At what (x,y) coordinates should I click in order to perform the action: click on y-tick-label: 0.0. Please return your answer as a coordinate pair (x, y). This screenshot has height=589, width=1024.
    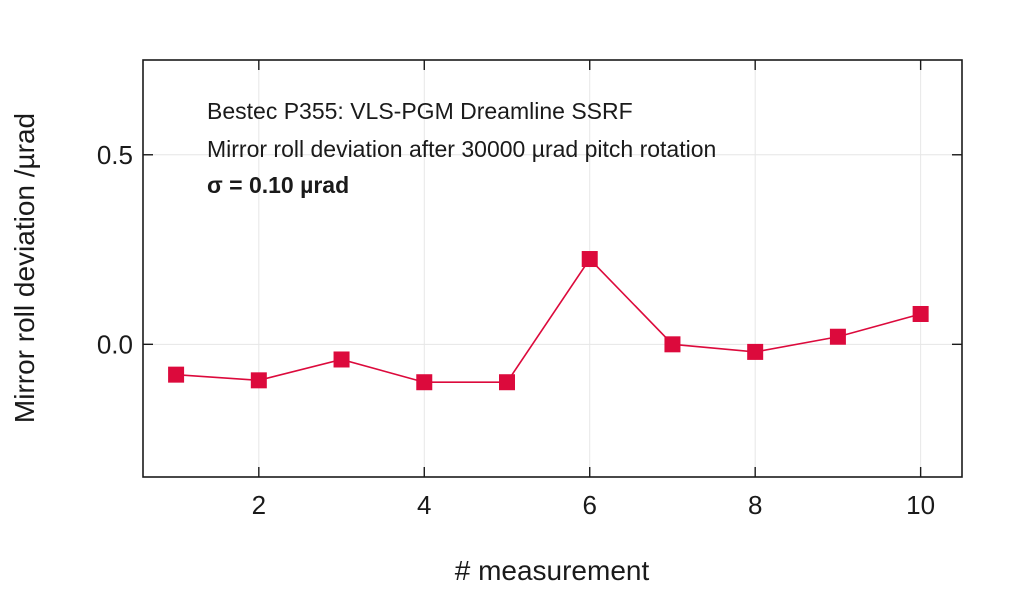
    Looking at the image, I should click on (115, 344).